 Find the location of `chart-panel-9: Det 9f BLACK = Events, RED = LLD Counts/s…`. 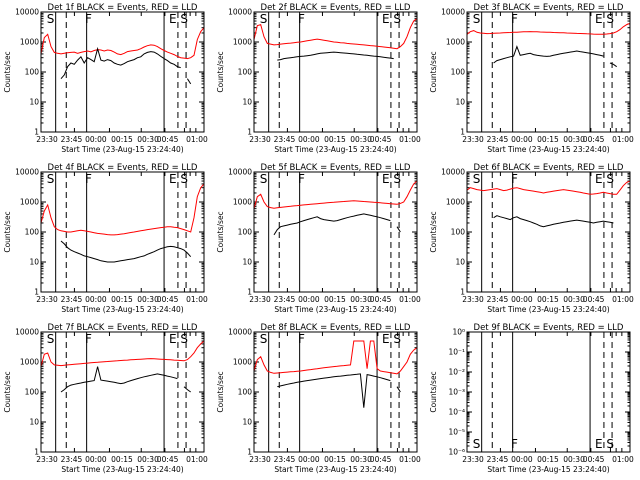

chart-panel-9: Det 9f BLACK = Events, RED = LLD Counts/s… is located at coordinates (531, 398).